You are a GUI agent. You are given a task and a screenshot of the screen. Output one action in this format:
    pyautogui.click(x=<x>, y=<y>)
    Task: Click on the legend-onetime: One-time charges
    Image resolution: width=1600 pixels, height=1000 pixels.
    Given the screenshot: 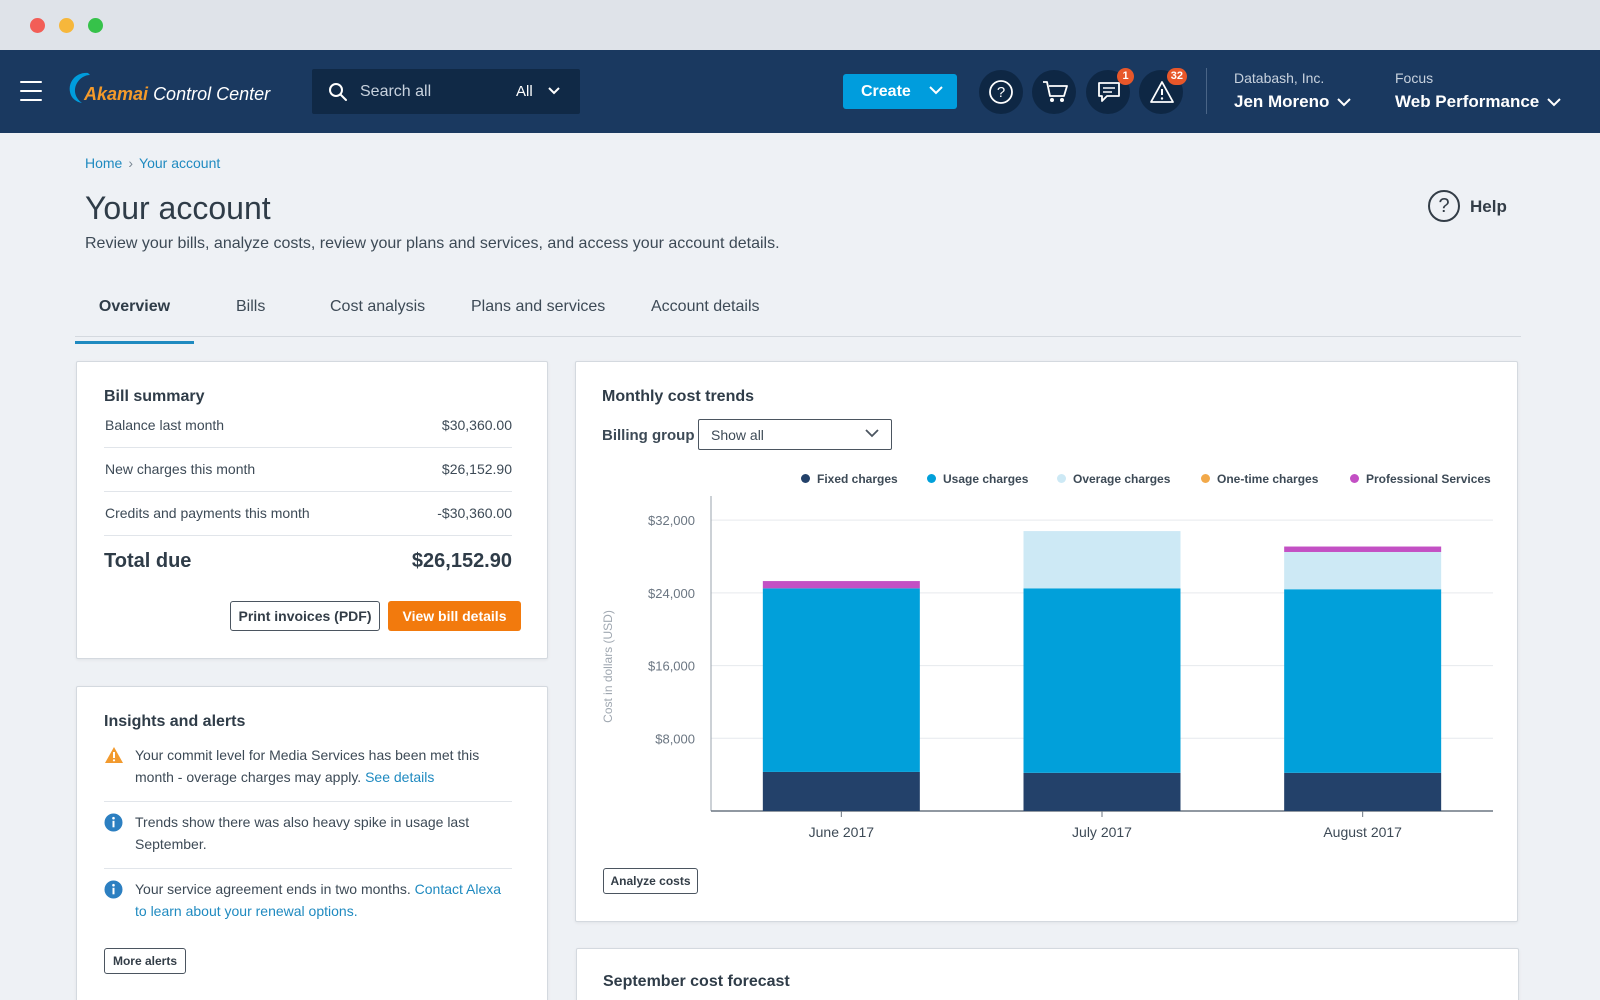 What is the action you would take?
    pyautogui.click(x=1259, y=479)
    